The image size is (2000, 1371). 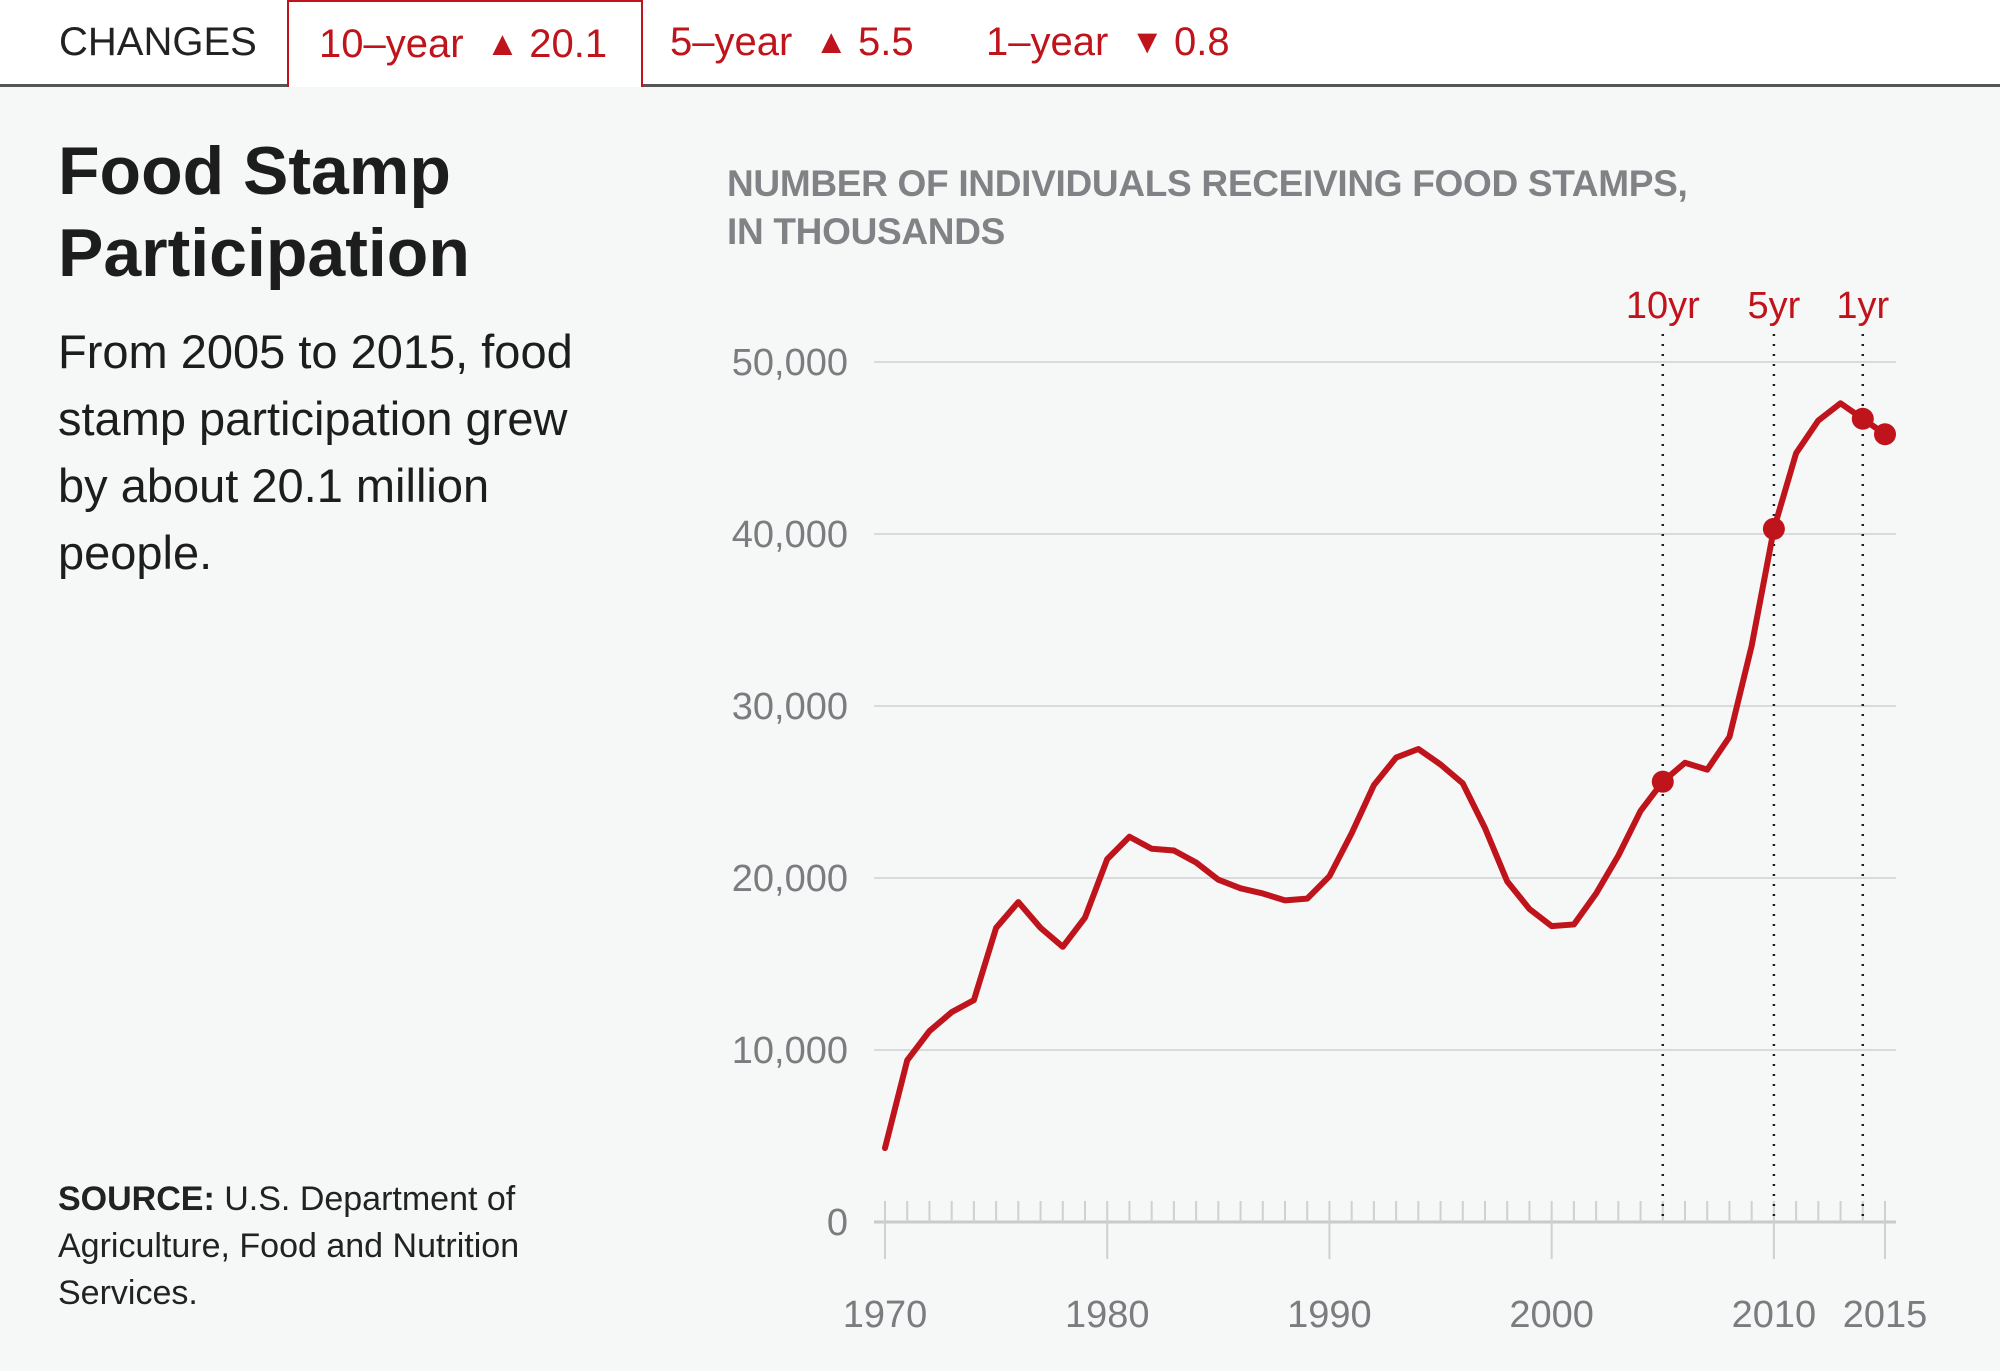 I want to click on page-title: Food Stamp Participation, so click(x=318, y=212).